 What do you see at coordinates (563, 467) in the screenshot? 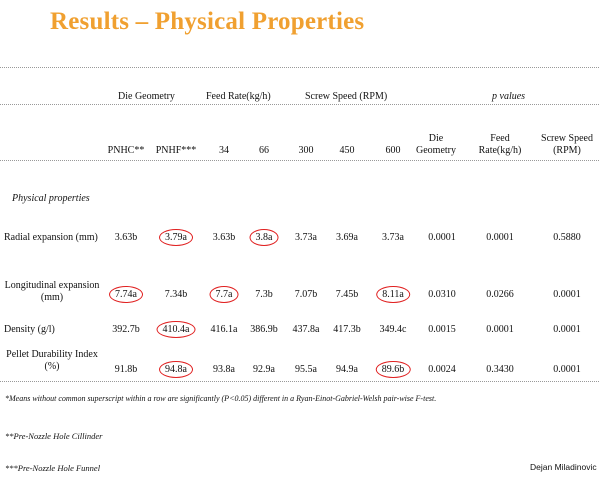
I see `author-name: Dejan Miladinovic` at bounding box center [563, 467].